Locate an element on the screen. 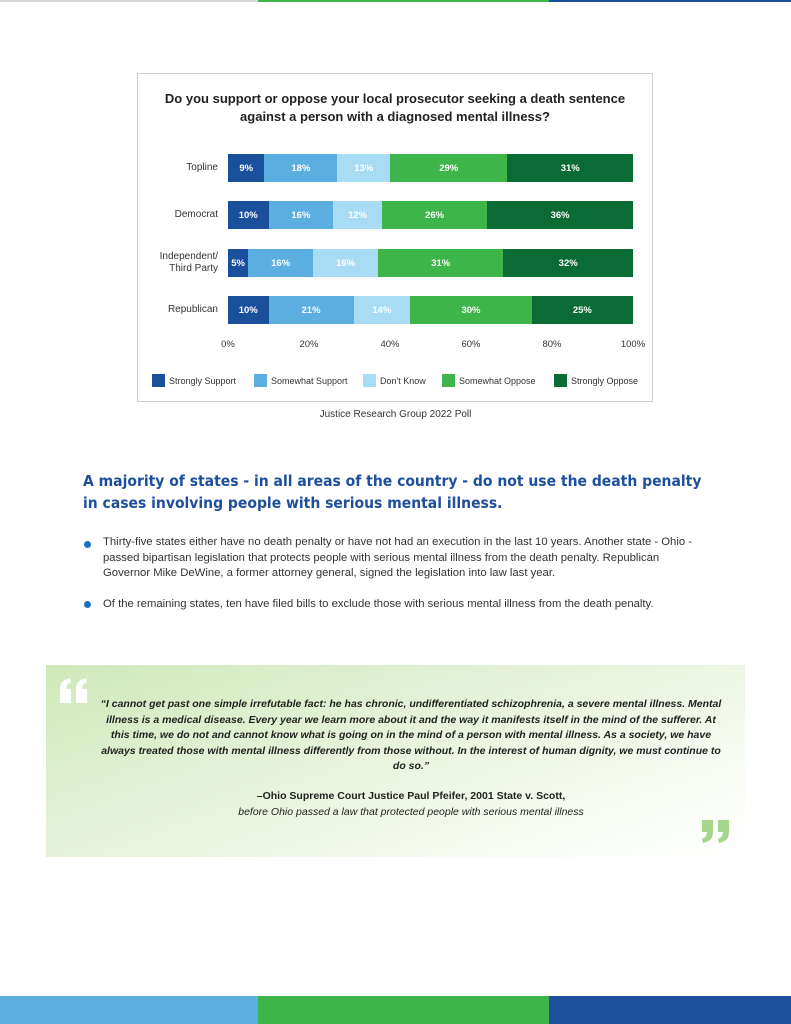  bar-segment: 30% is located at coordinates (471, 310).